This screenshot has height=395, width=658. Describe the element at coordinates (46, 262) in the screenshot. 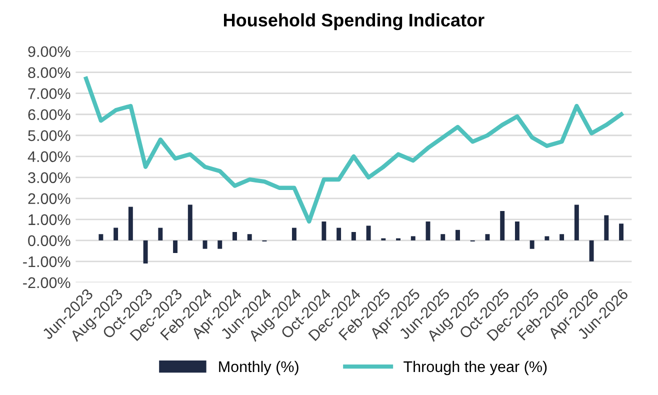

I see `y-tick-label: -1.00%` at that location.